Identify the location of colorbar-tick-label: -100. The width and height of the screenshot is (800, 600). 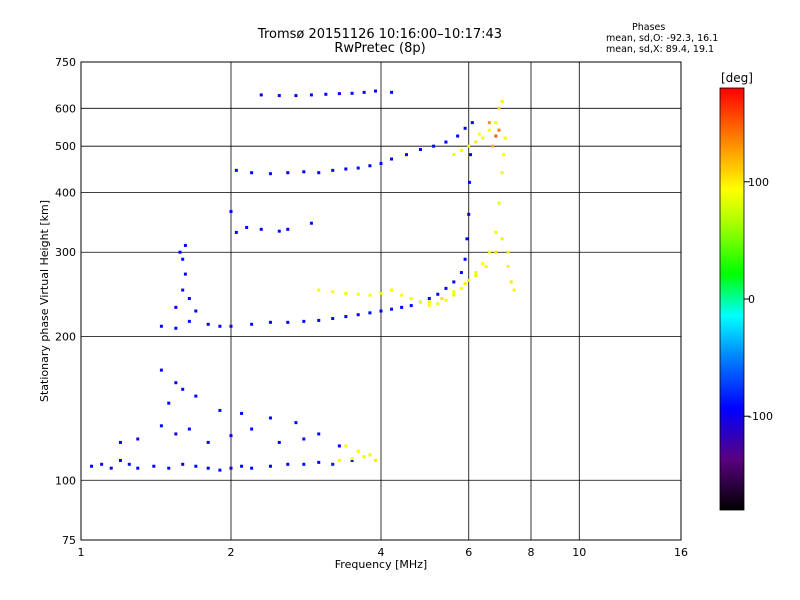
(760, 416).